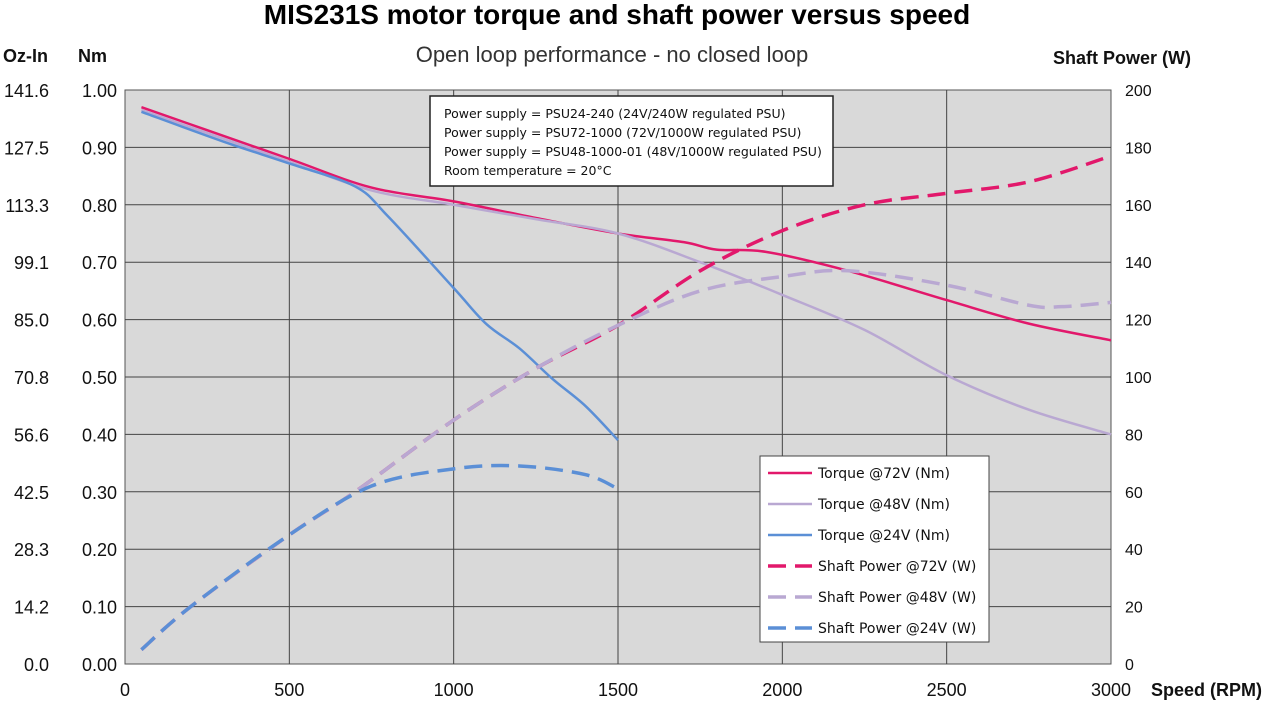 The height and width of the screenshot is (702, 1280). What do you see at coordinates (289, 690) in the screenshot?
I see `x-tick-label: 500` at bounding box center [289, 690].